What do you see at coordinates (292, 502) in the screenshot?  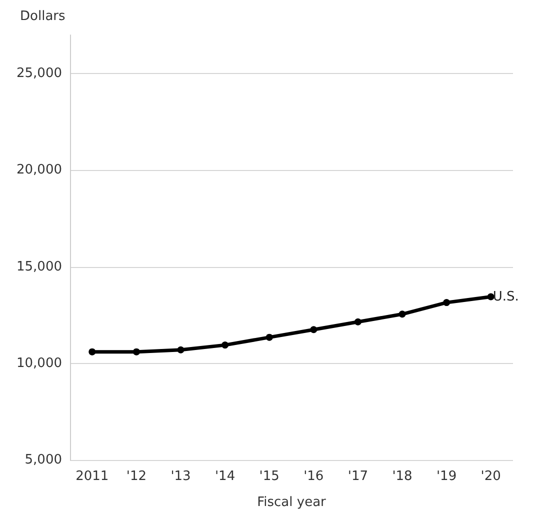 I see `x-axis-title: Fiscal year` at bounding box center [292, 502].